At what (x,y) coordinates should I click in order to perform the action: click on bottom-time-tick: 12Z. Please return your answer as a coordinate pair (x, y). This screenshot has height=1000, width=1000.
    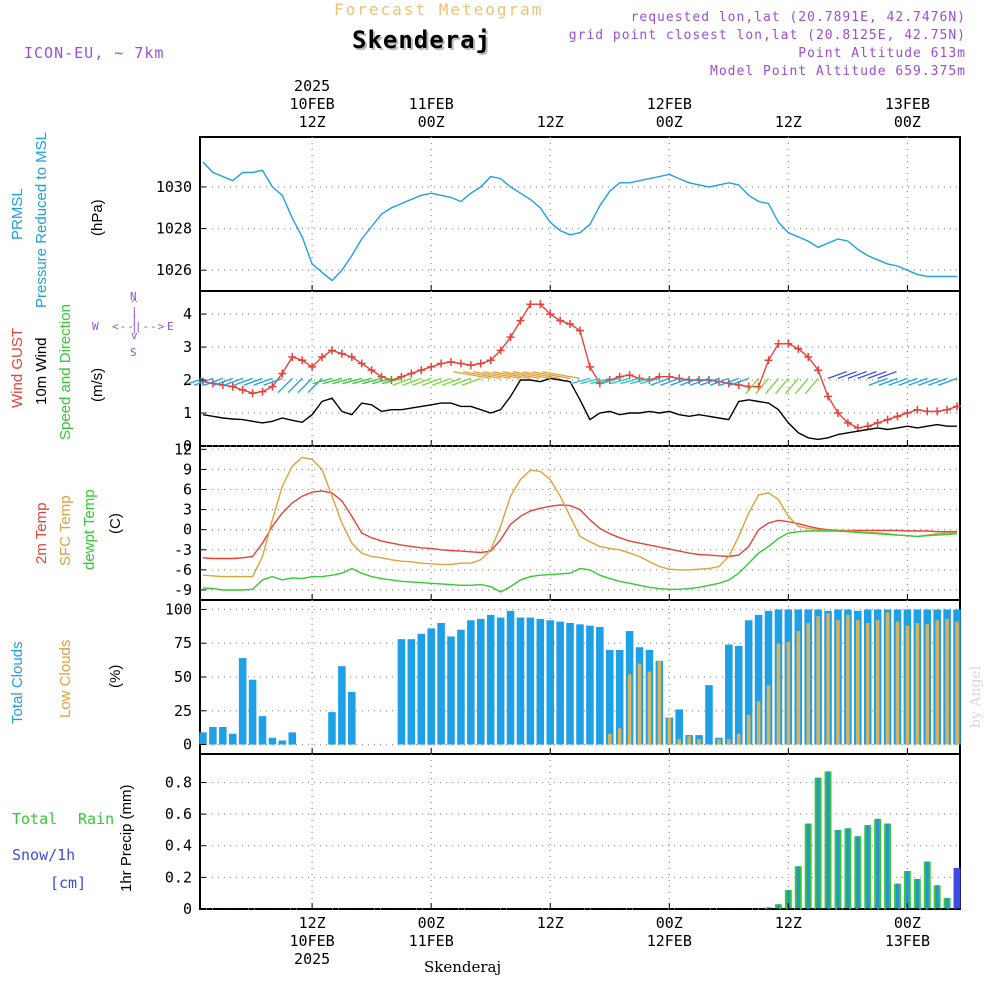
    Looking at the image, I should click on (788, 923).